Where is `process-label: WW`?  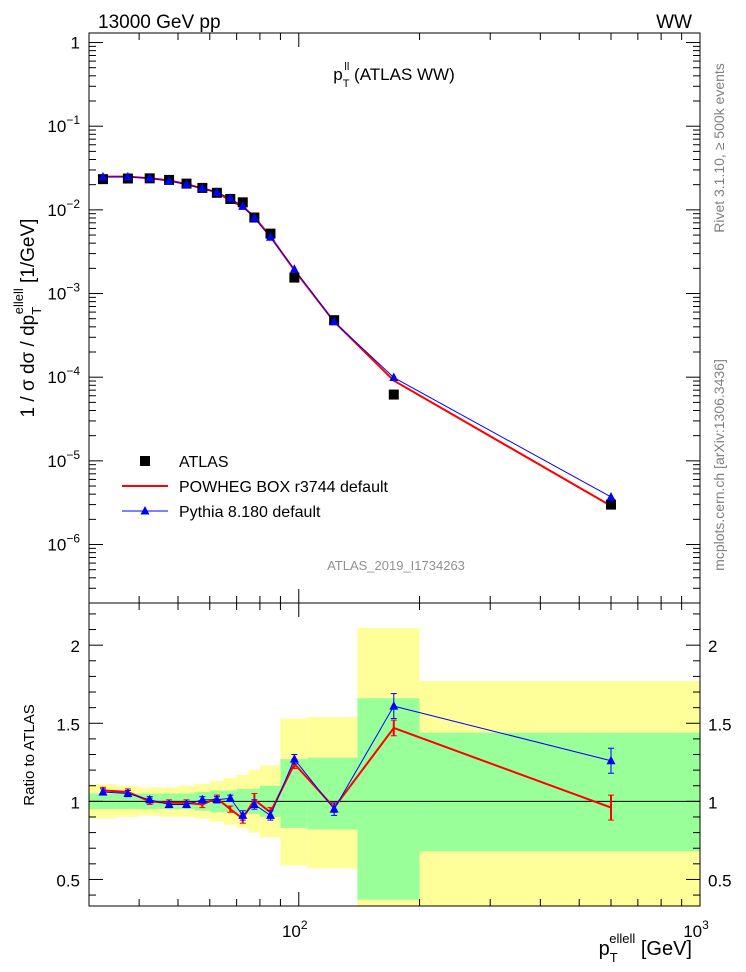 process-label: WW is located at coordinates (674, 22).